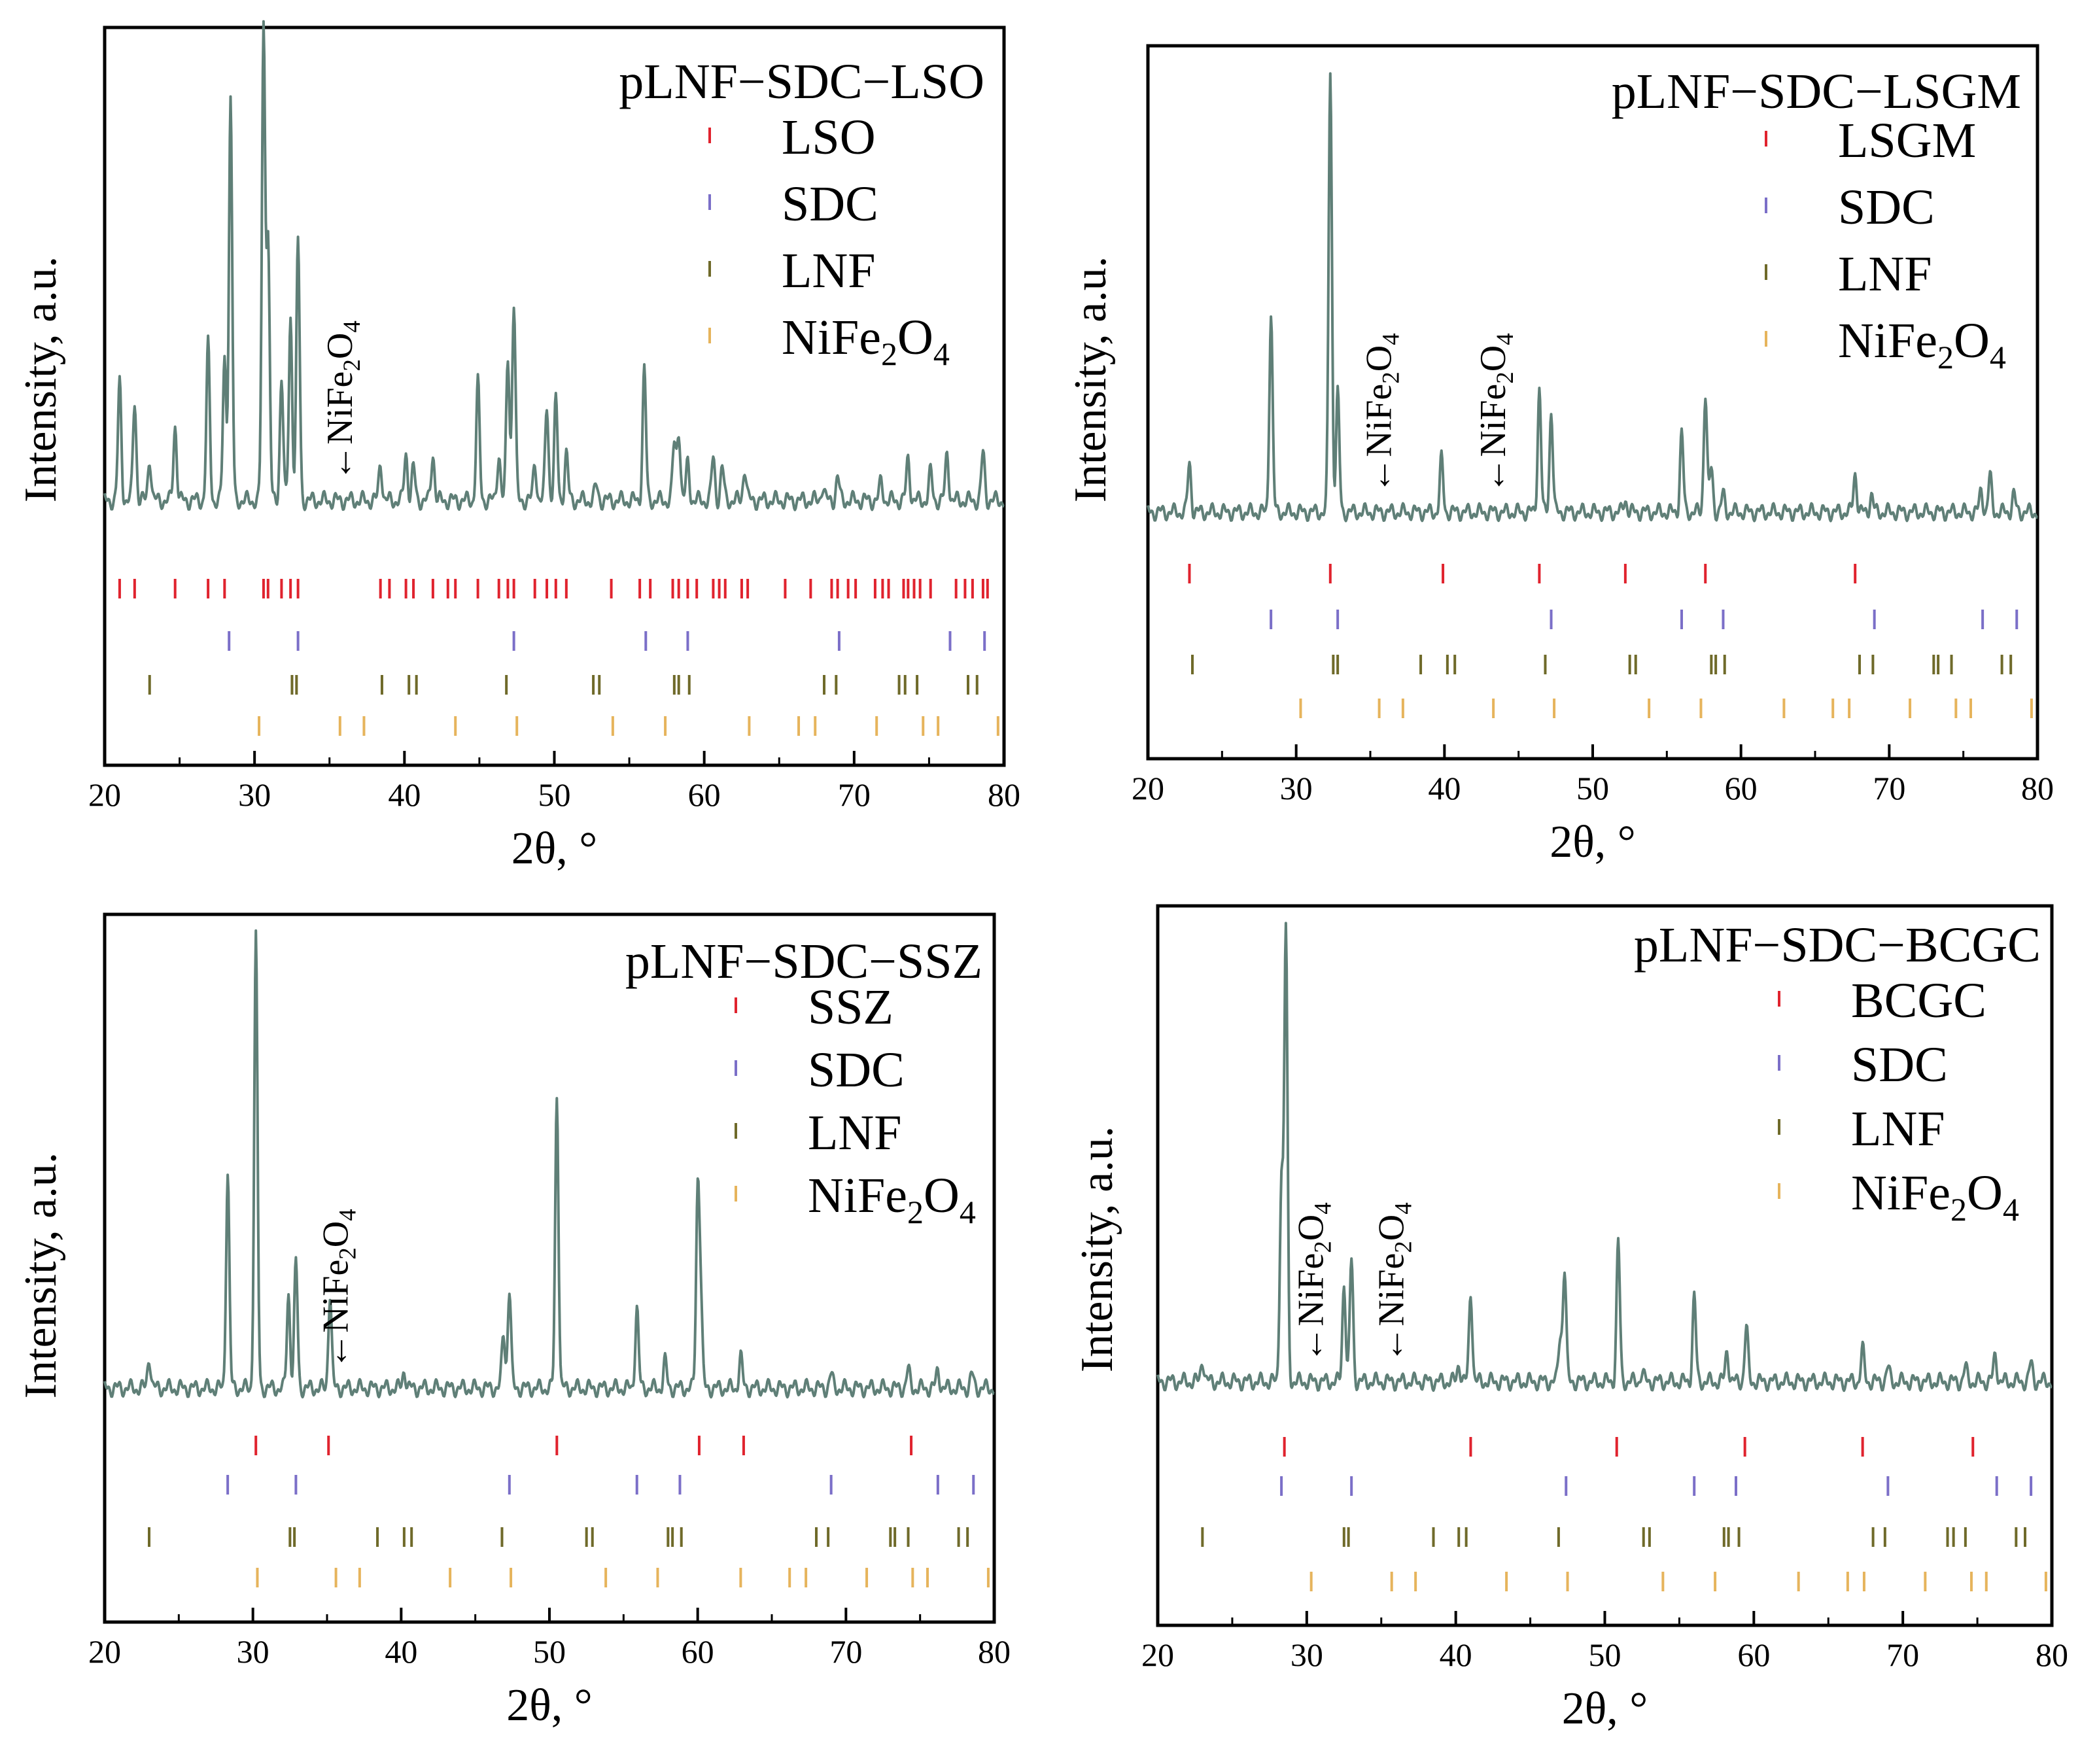  I want to click on panel-title: pLNF−SDC−SSZ, so click(803, 962).